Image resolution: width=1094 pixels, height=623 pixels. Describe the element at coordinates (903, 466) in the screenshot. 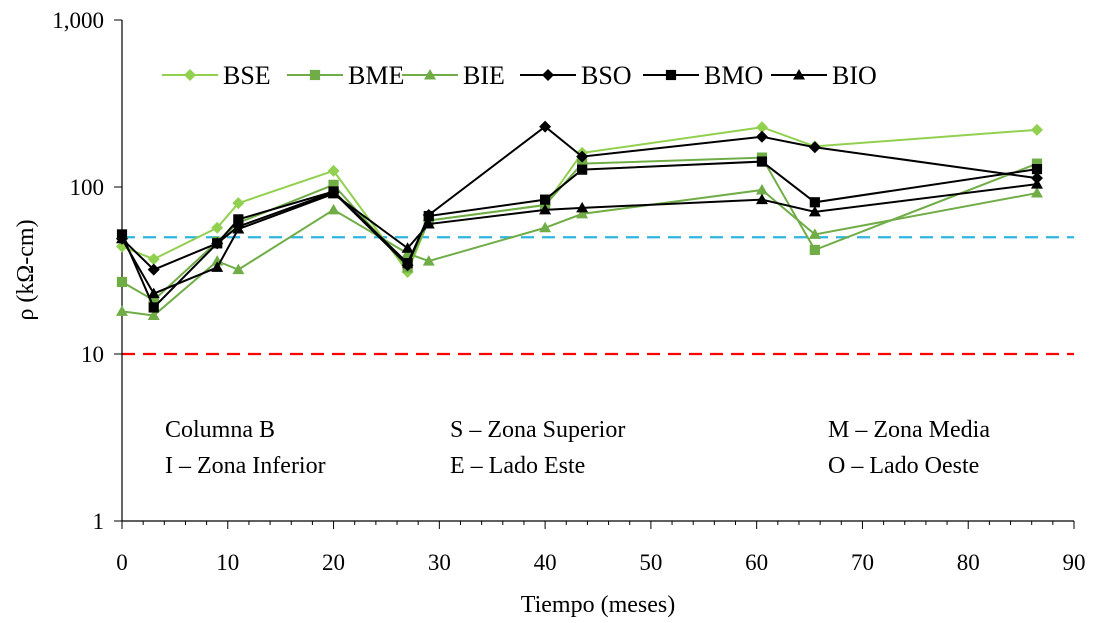

I see `annotation-lado-oeste: O – Lado Oeste` at that location.